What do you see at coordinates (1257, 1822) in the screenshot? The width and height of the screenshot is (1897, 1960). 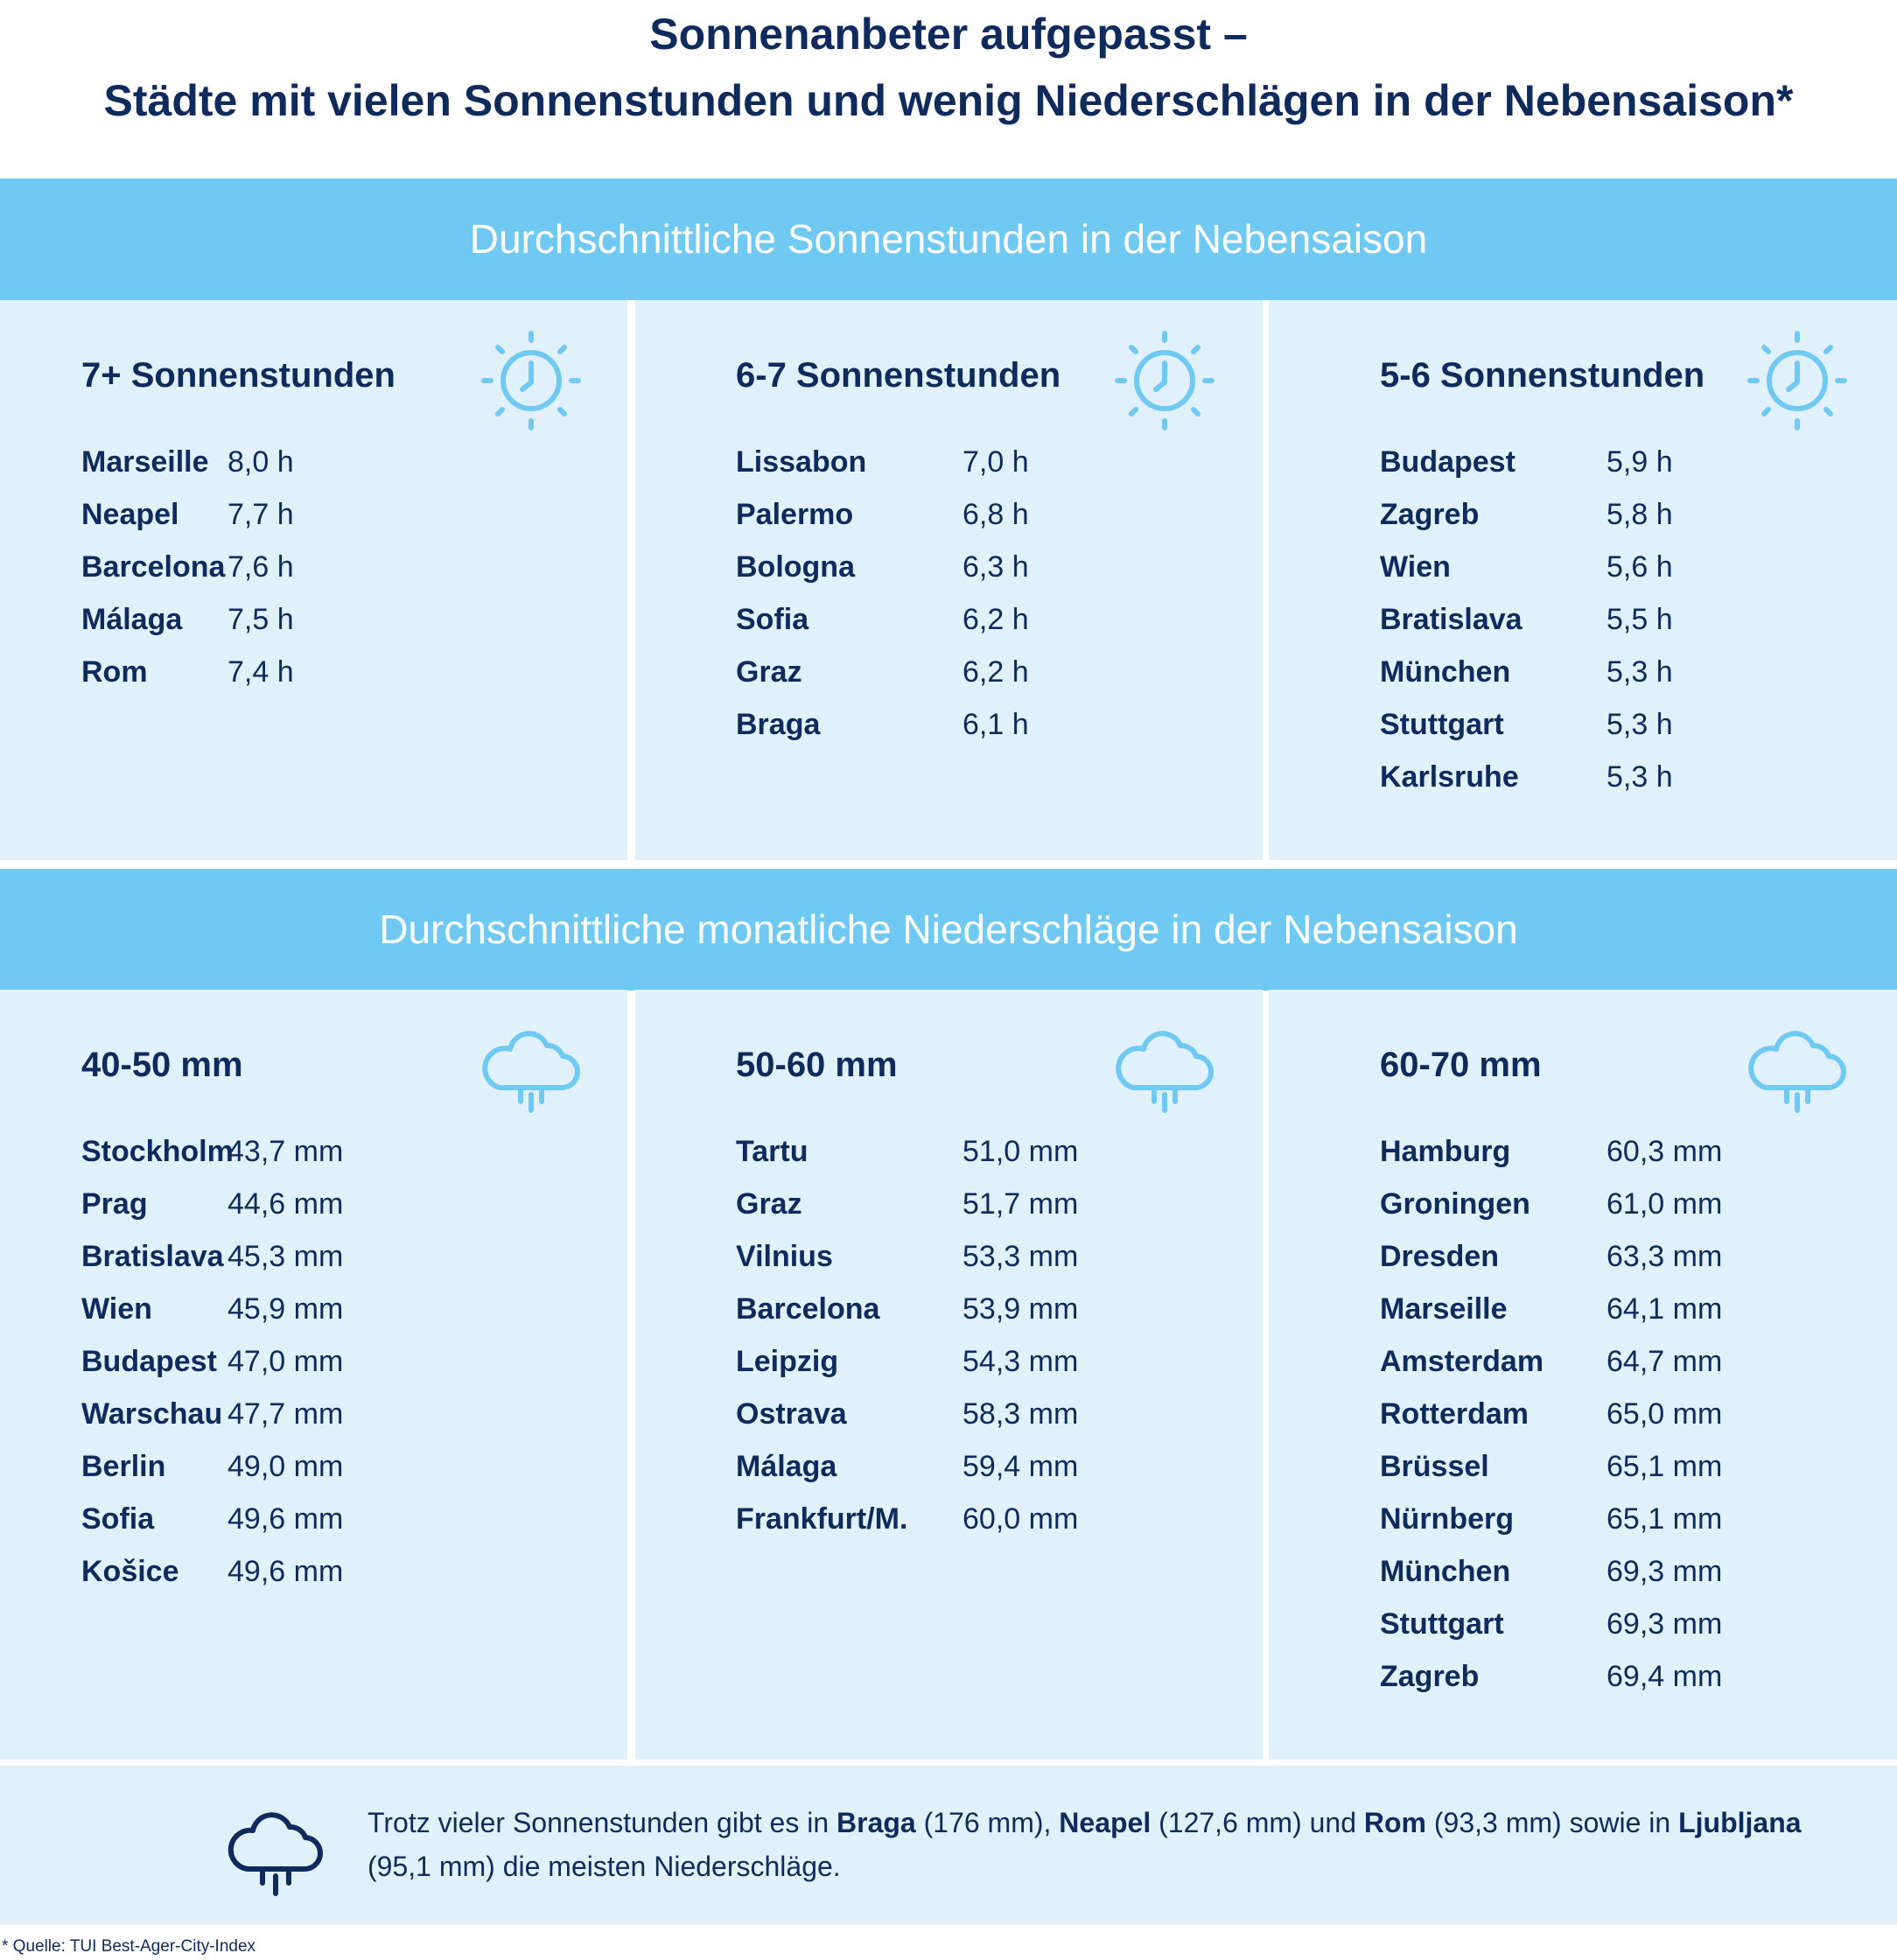 I see `footer-text-part: (127,6 mm) und` at bounding box center [1257, 1822].